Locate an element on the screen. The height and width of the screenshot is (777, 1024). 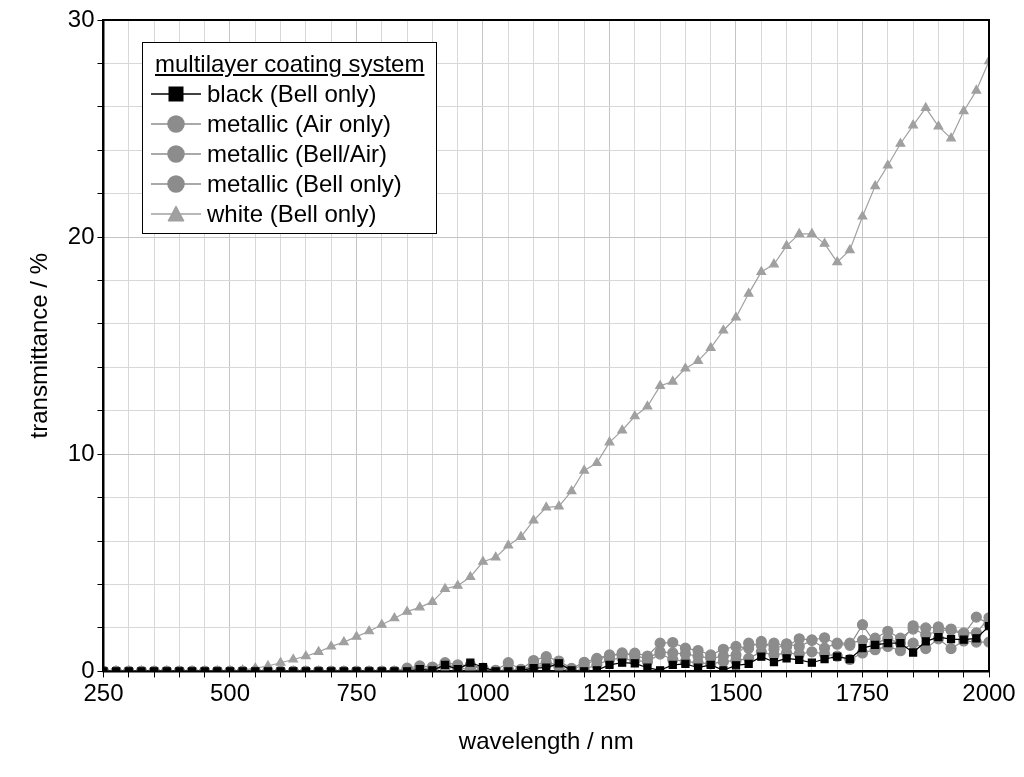
y-tick-label: 20 is located at coordinates (81, 235).